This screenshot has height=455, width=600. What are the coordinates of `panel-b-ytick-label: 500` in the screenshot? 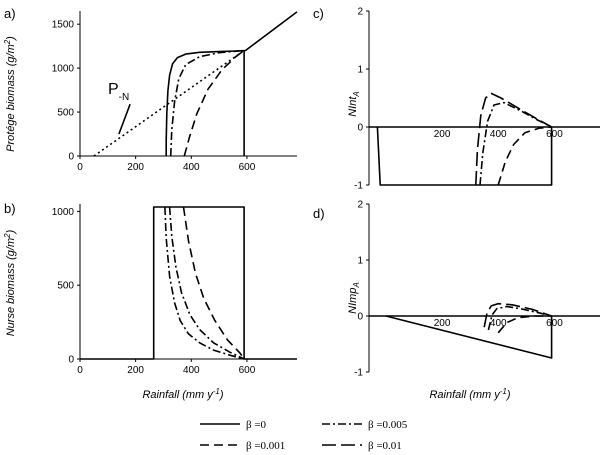 It's located at (65, 286).